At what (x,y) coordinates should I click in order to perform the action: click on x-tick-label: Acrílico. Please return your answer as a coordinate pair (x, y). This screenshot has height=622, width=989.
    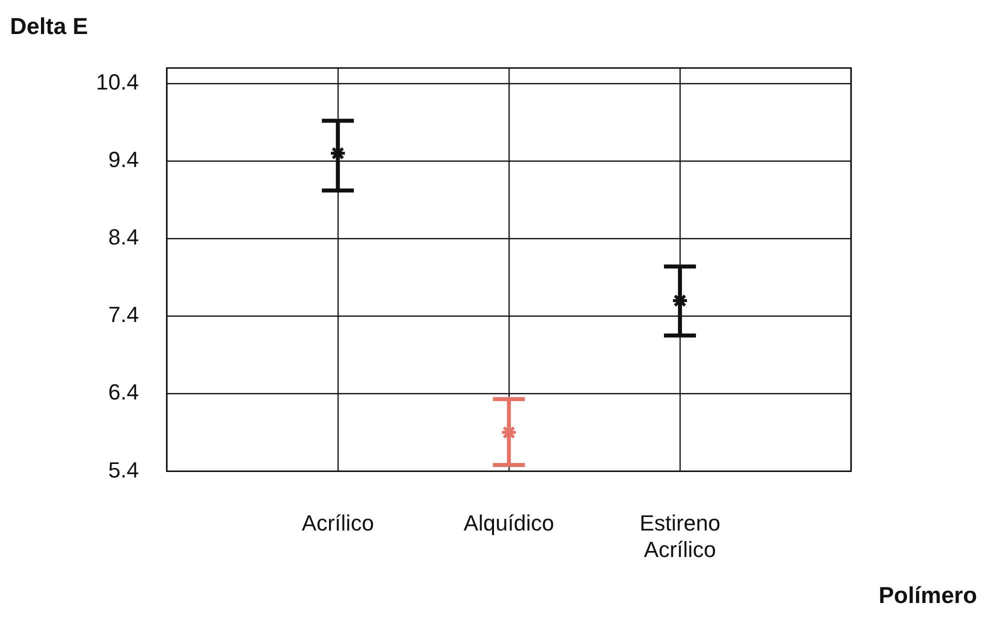
    Looking at the image, I should click on (338, 523).